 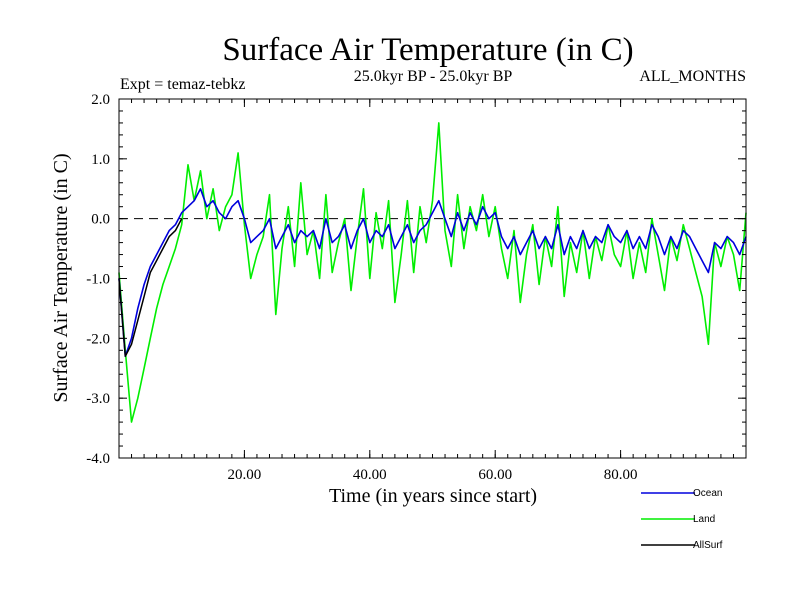 I want to click on y-tick-label: -3.0, so click(x=98, y=399).